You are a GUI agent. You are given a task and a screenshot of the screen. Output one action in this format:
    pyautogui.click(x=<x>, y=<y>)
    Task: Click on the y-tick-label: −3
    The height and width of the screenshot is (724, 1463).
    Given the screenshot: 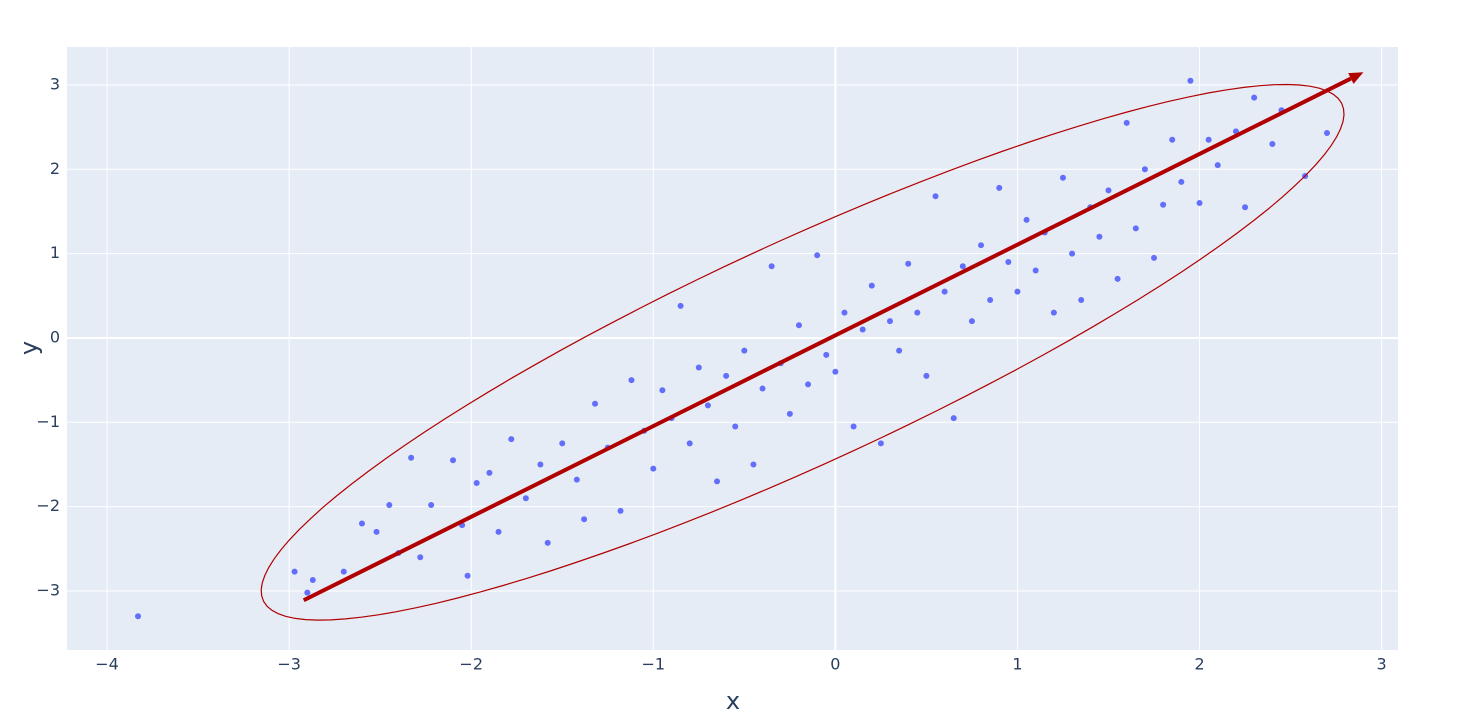 What is the action you would take?
    pyautogui.click(x=48, y=589)
    